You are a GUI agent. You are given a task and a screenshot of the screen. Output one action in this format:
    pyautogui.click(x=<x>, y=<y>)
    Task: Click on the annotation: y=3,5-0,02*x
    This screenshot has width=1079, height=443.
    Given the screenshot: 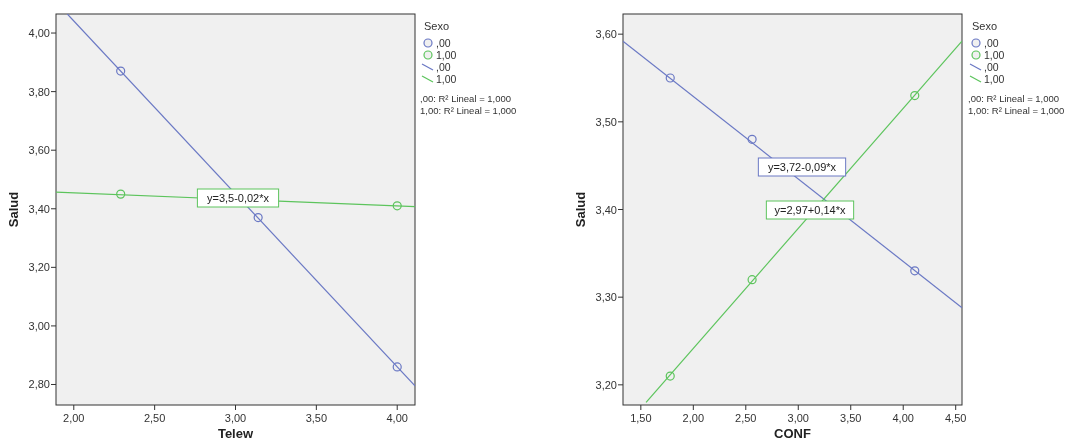 What is the action you would take?
    pyautogui.click(x=238, y=198)
    